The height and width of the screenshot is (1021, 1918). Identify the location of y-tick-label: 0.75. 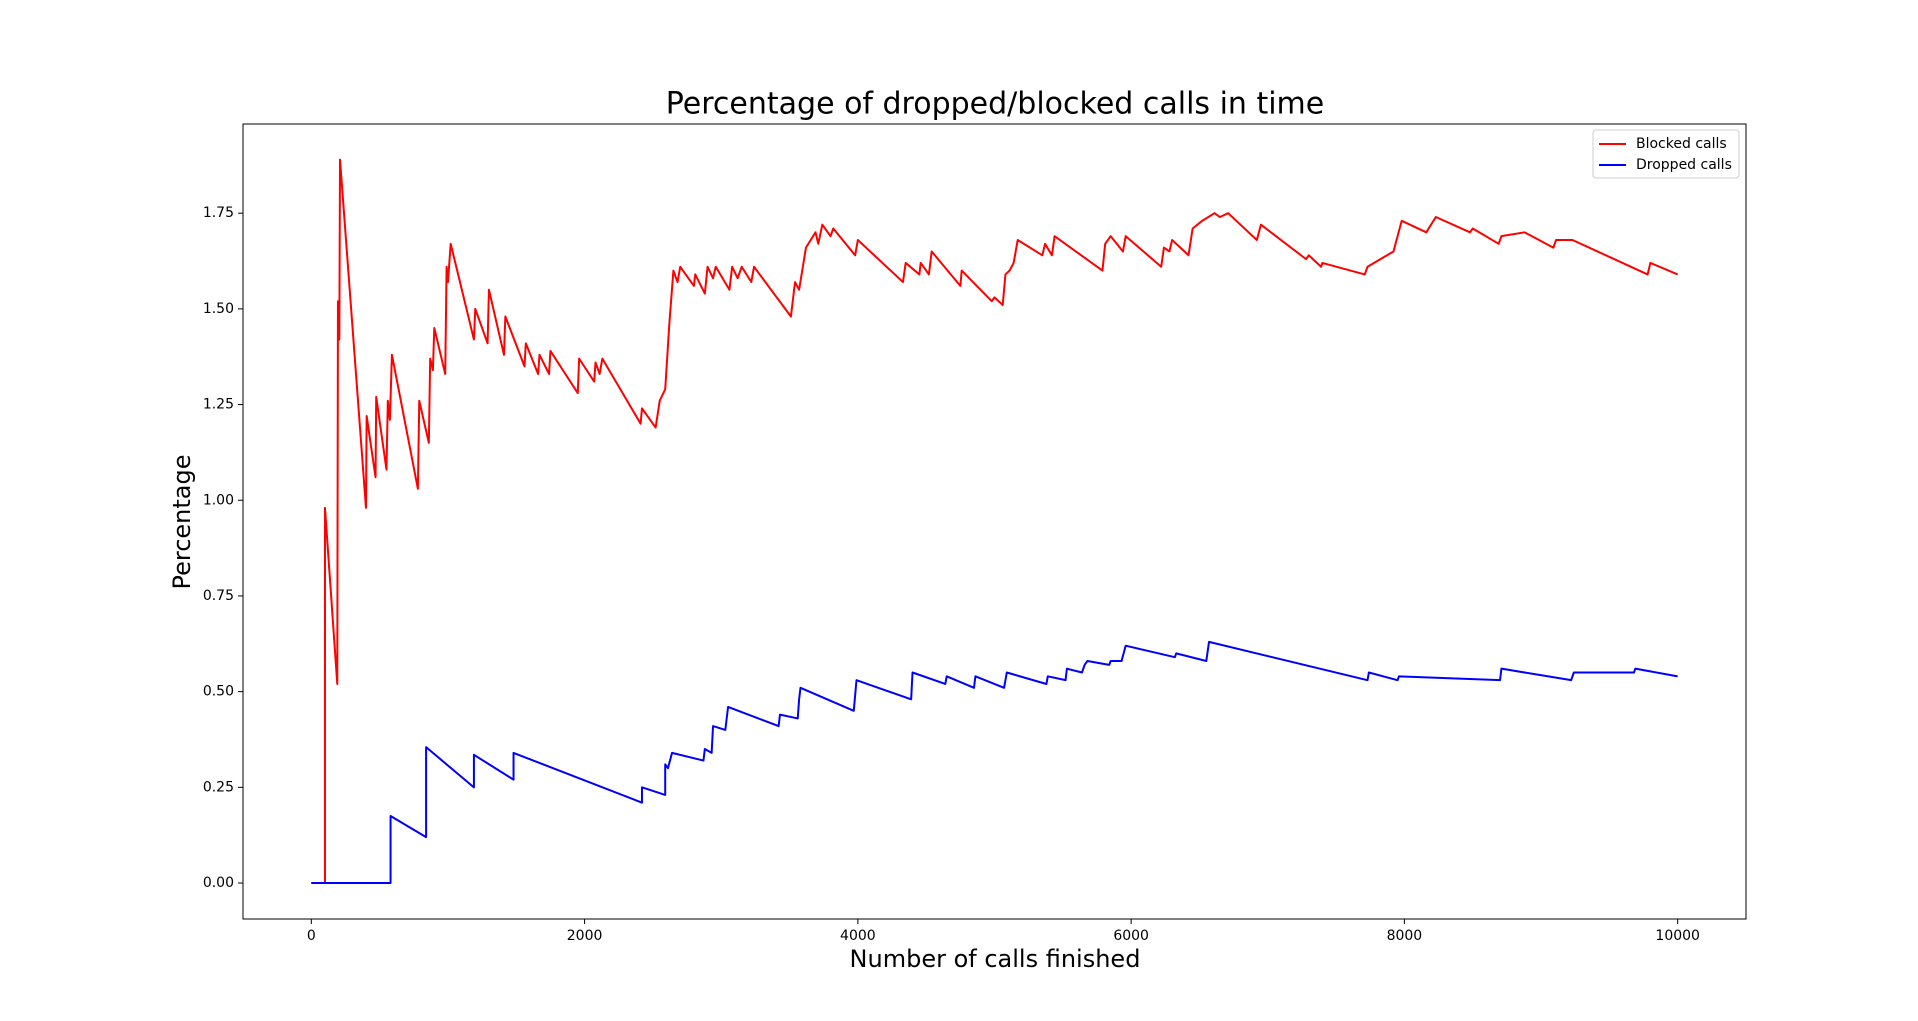
(218, 596).